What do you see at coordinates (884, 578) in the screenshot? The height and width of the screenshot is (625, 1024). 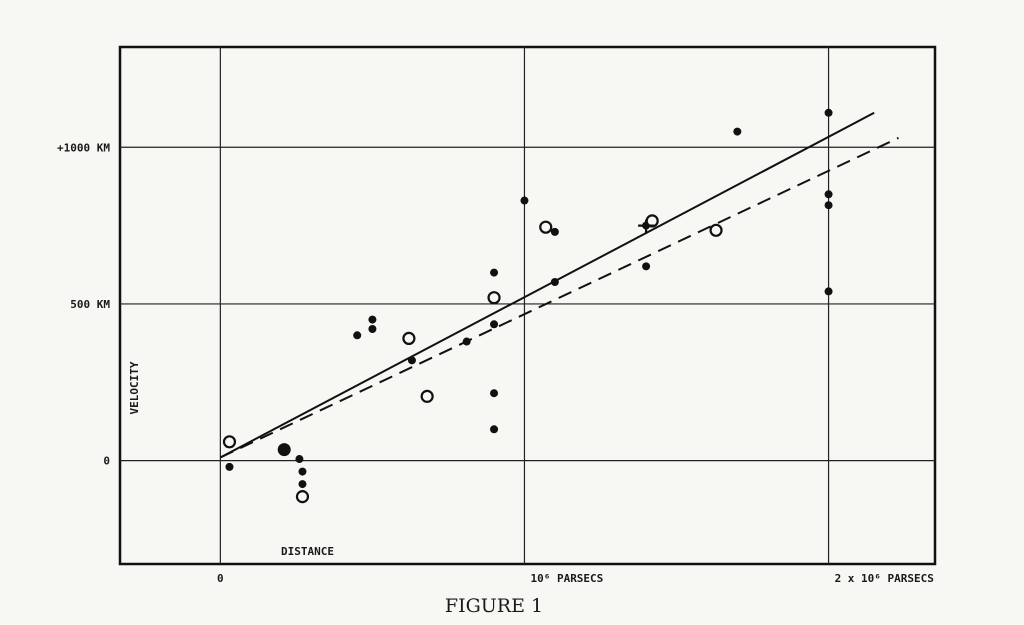 I see `x-tick-label-2: 2 x 10⁶ PARSECS` at bounding box center [884, 578].